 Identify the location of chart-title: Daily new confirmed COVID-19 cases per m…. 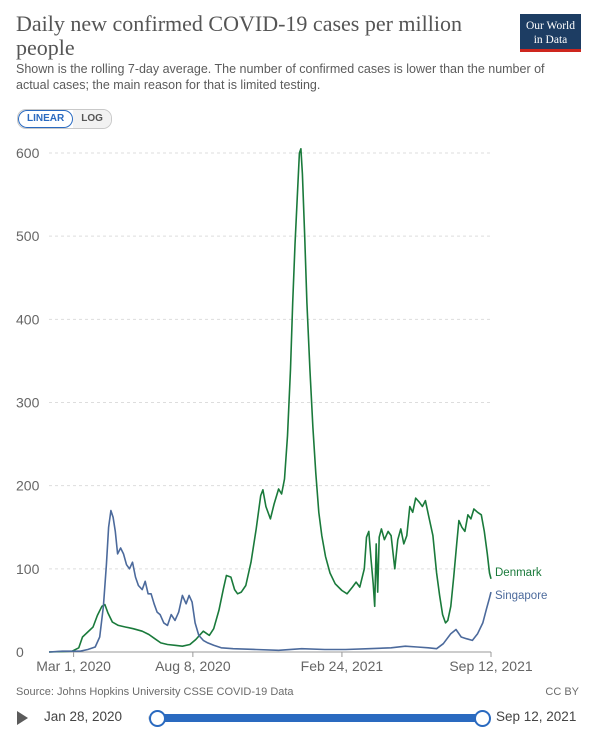
(239, 35).